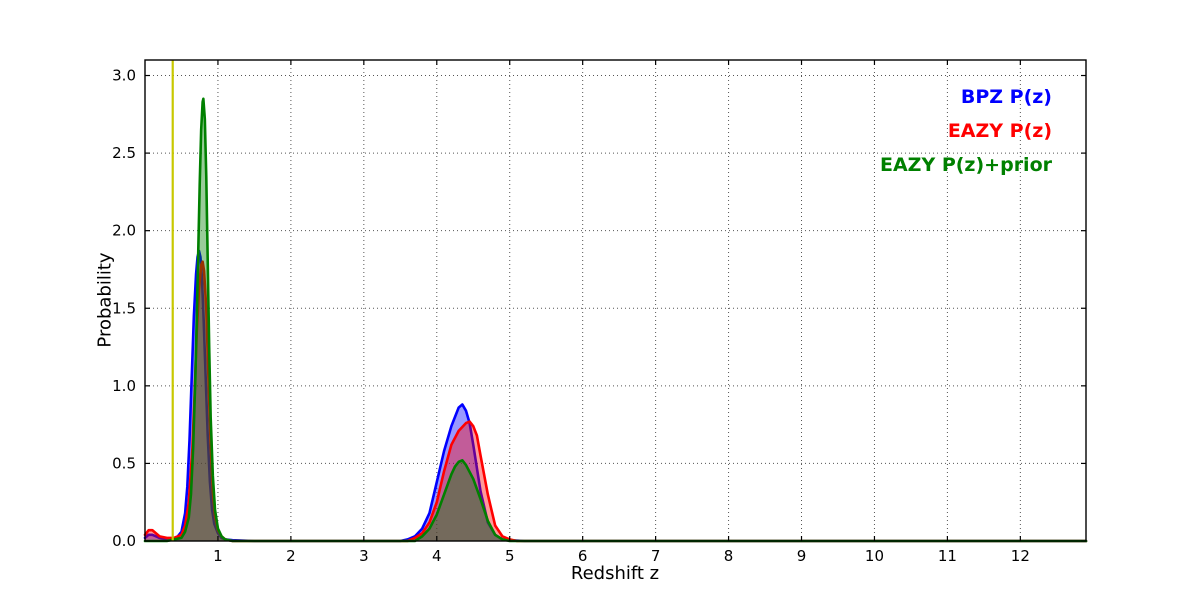  Describe the element at coordinates (124, 308) in the screenshot. I see `y-tick-label: 1.5` at that location.